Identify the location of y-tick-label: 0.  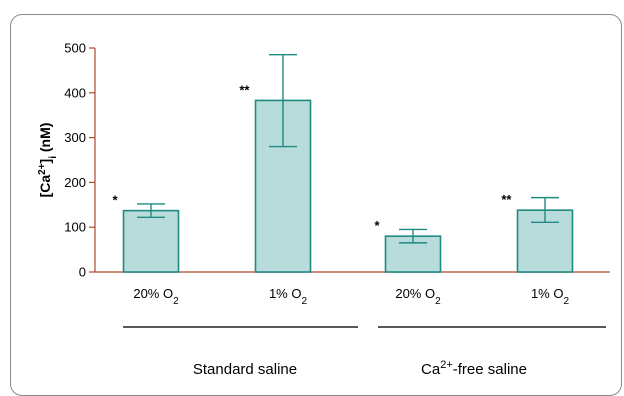
(82, 272).